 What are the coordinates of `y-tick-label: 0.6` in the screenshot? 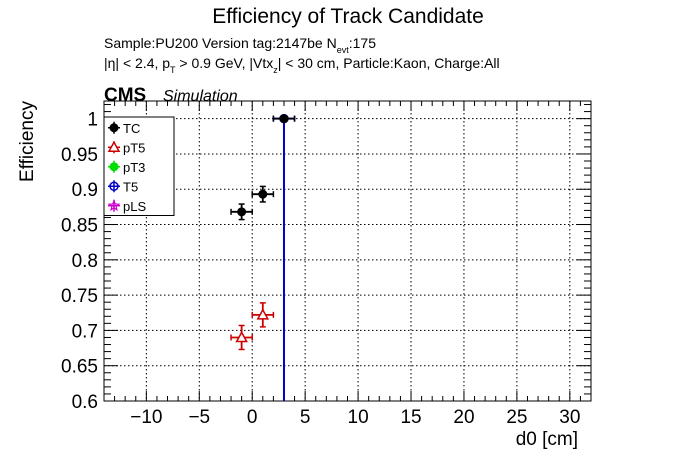 It's located at (85, 402).